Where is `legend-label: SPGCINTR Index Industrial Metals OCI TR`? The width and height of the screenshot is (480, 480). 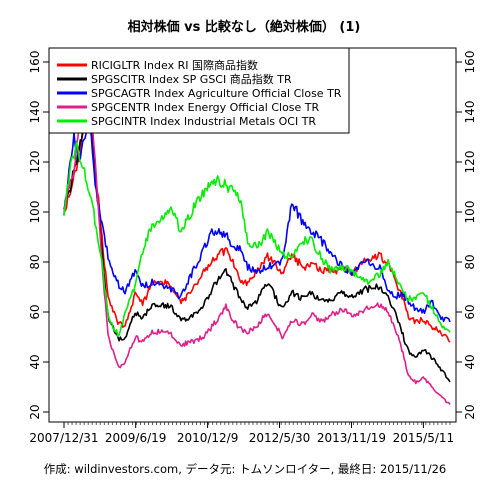
legend-label: SPGCINTR Index Industrial Metals OCI TR is located at coordinates (203, 121).